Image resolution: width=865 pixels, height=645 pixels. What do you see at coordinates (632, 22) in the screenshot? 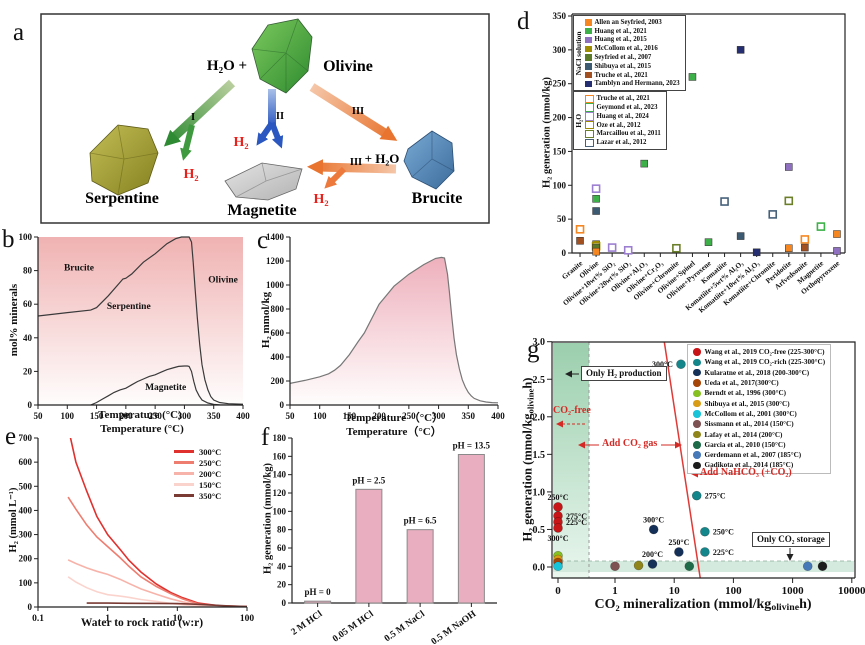
I see `d-legend-row: Allen an Seyfried, 2003` at bounding box center [632, 22].